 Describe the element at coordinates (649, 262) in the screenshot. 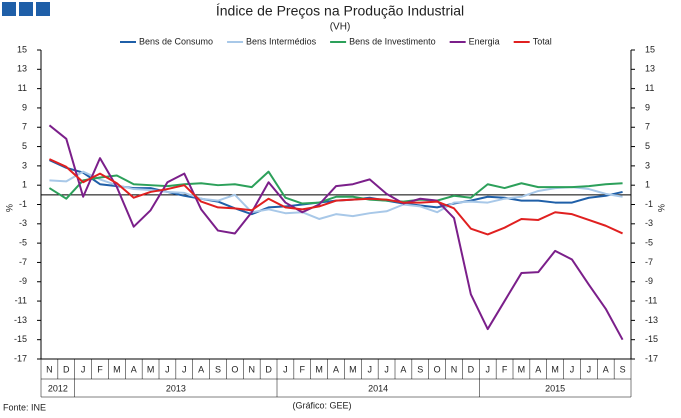

I see `y2-tick-label: -7` at that location.